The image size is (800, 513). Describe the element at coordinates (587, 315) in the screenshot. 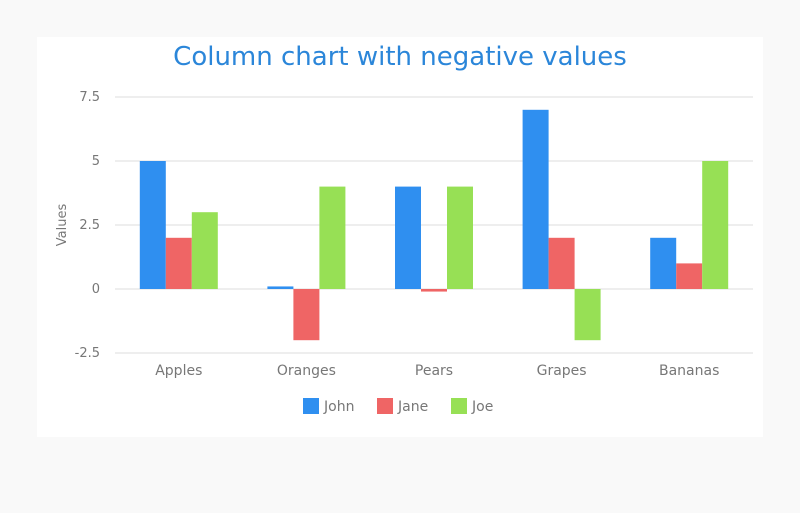

I see `bar-joe-grapes` at that location.